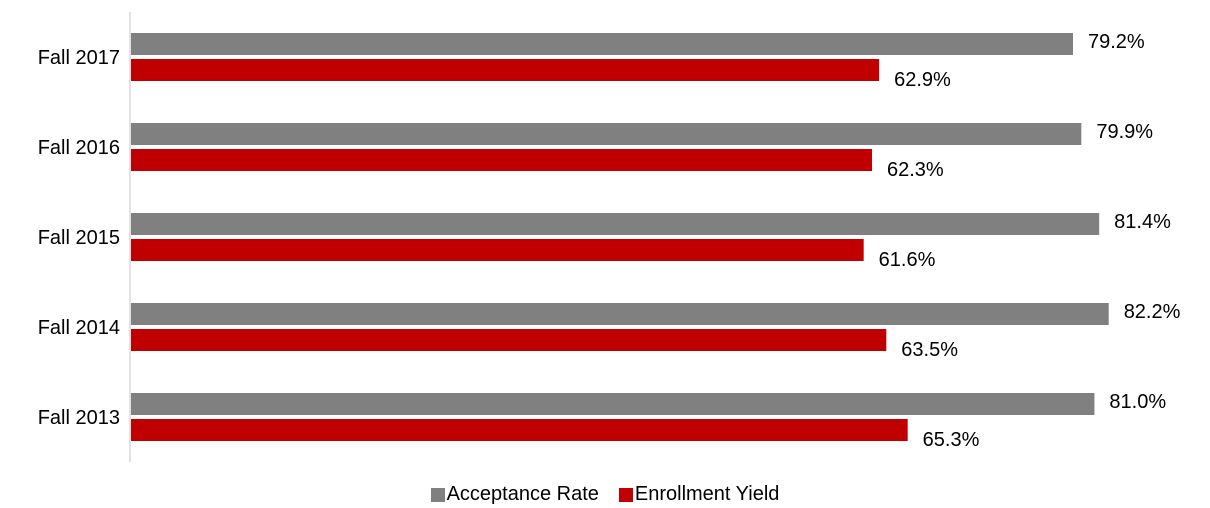 The image size is (1210, 508). What do you see at coordinates (615, 224) in the screenshot?
I see `bar-acceptance-rate-fall-2015` at bounding box center [615, 224].